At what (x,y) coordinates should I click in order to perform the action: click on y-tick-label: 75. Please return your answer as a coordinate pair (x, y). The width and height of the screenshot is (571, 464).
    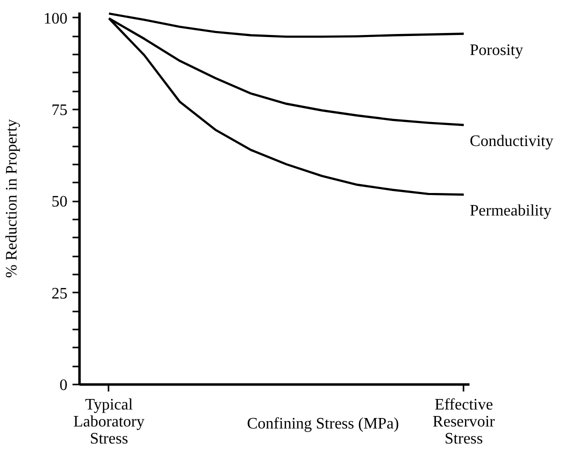
    Looking at the image, I should click on (60, 111).